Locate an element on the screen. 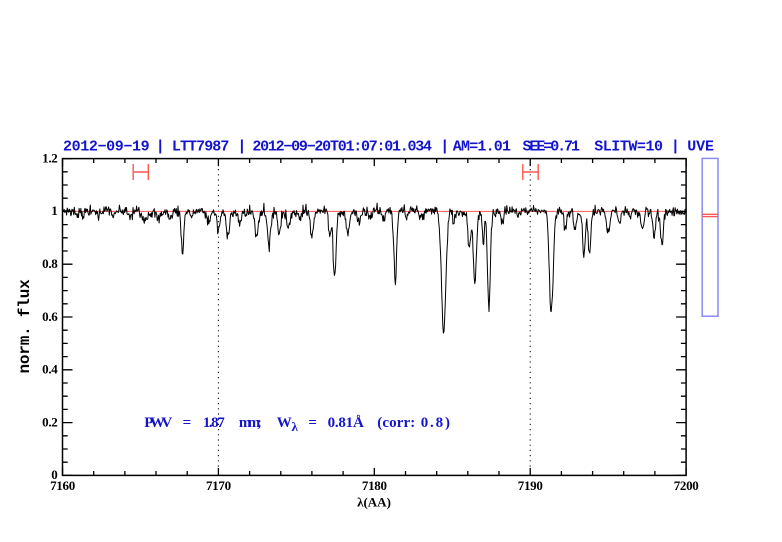 This screenshot has height=542, width=782. svg-text: 0 is located at coordinates (54, 474).